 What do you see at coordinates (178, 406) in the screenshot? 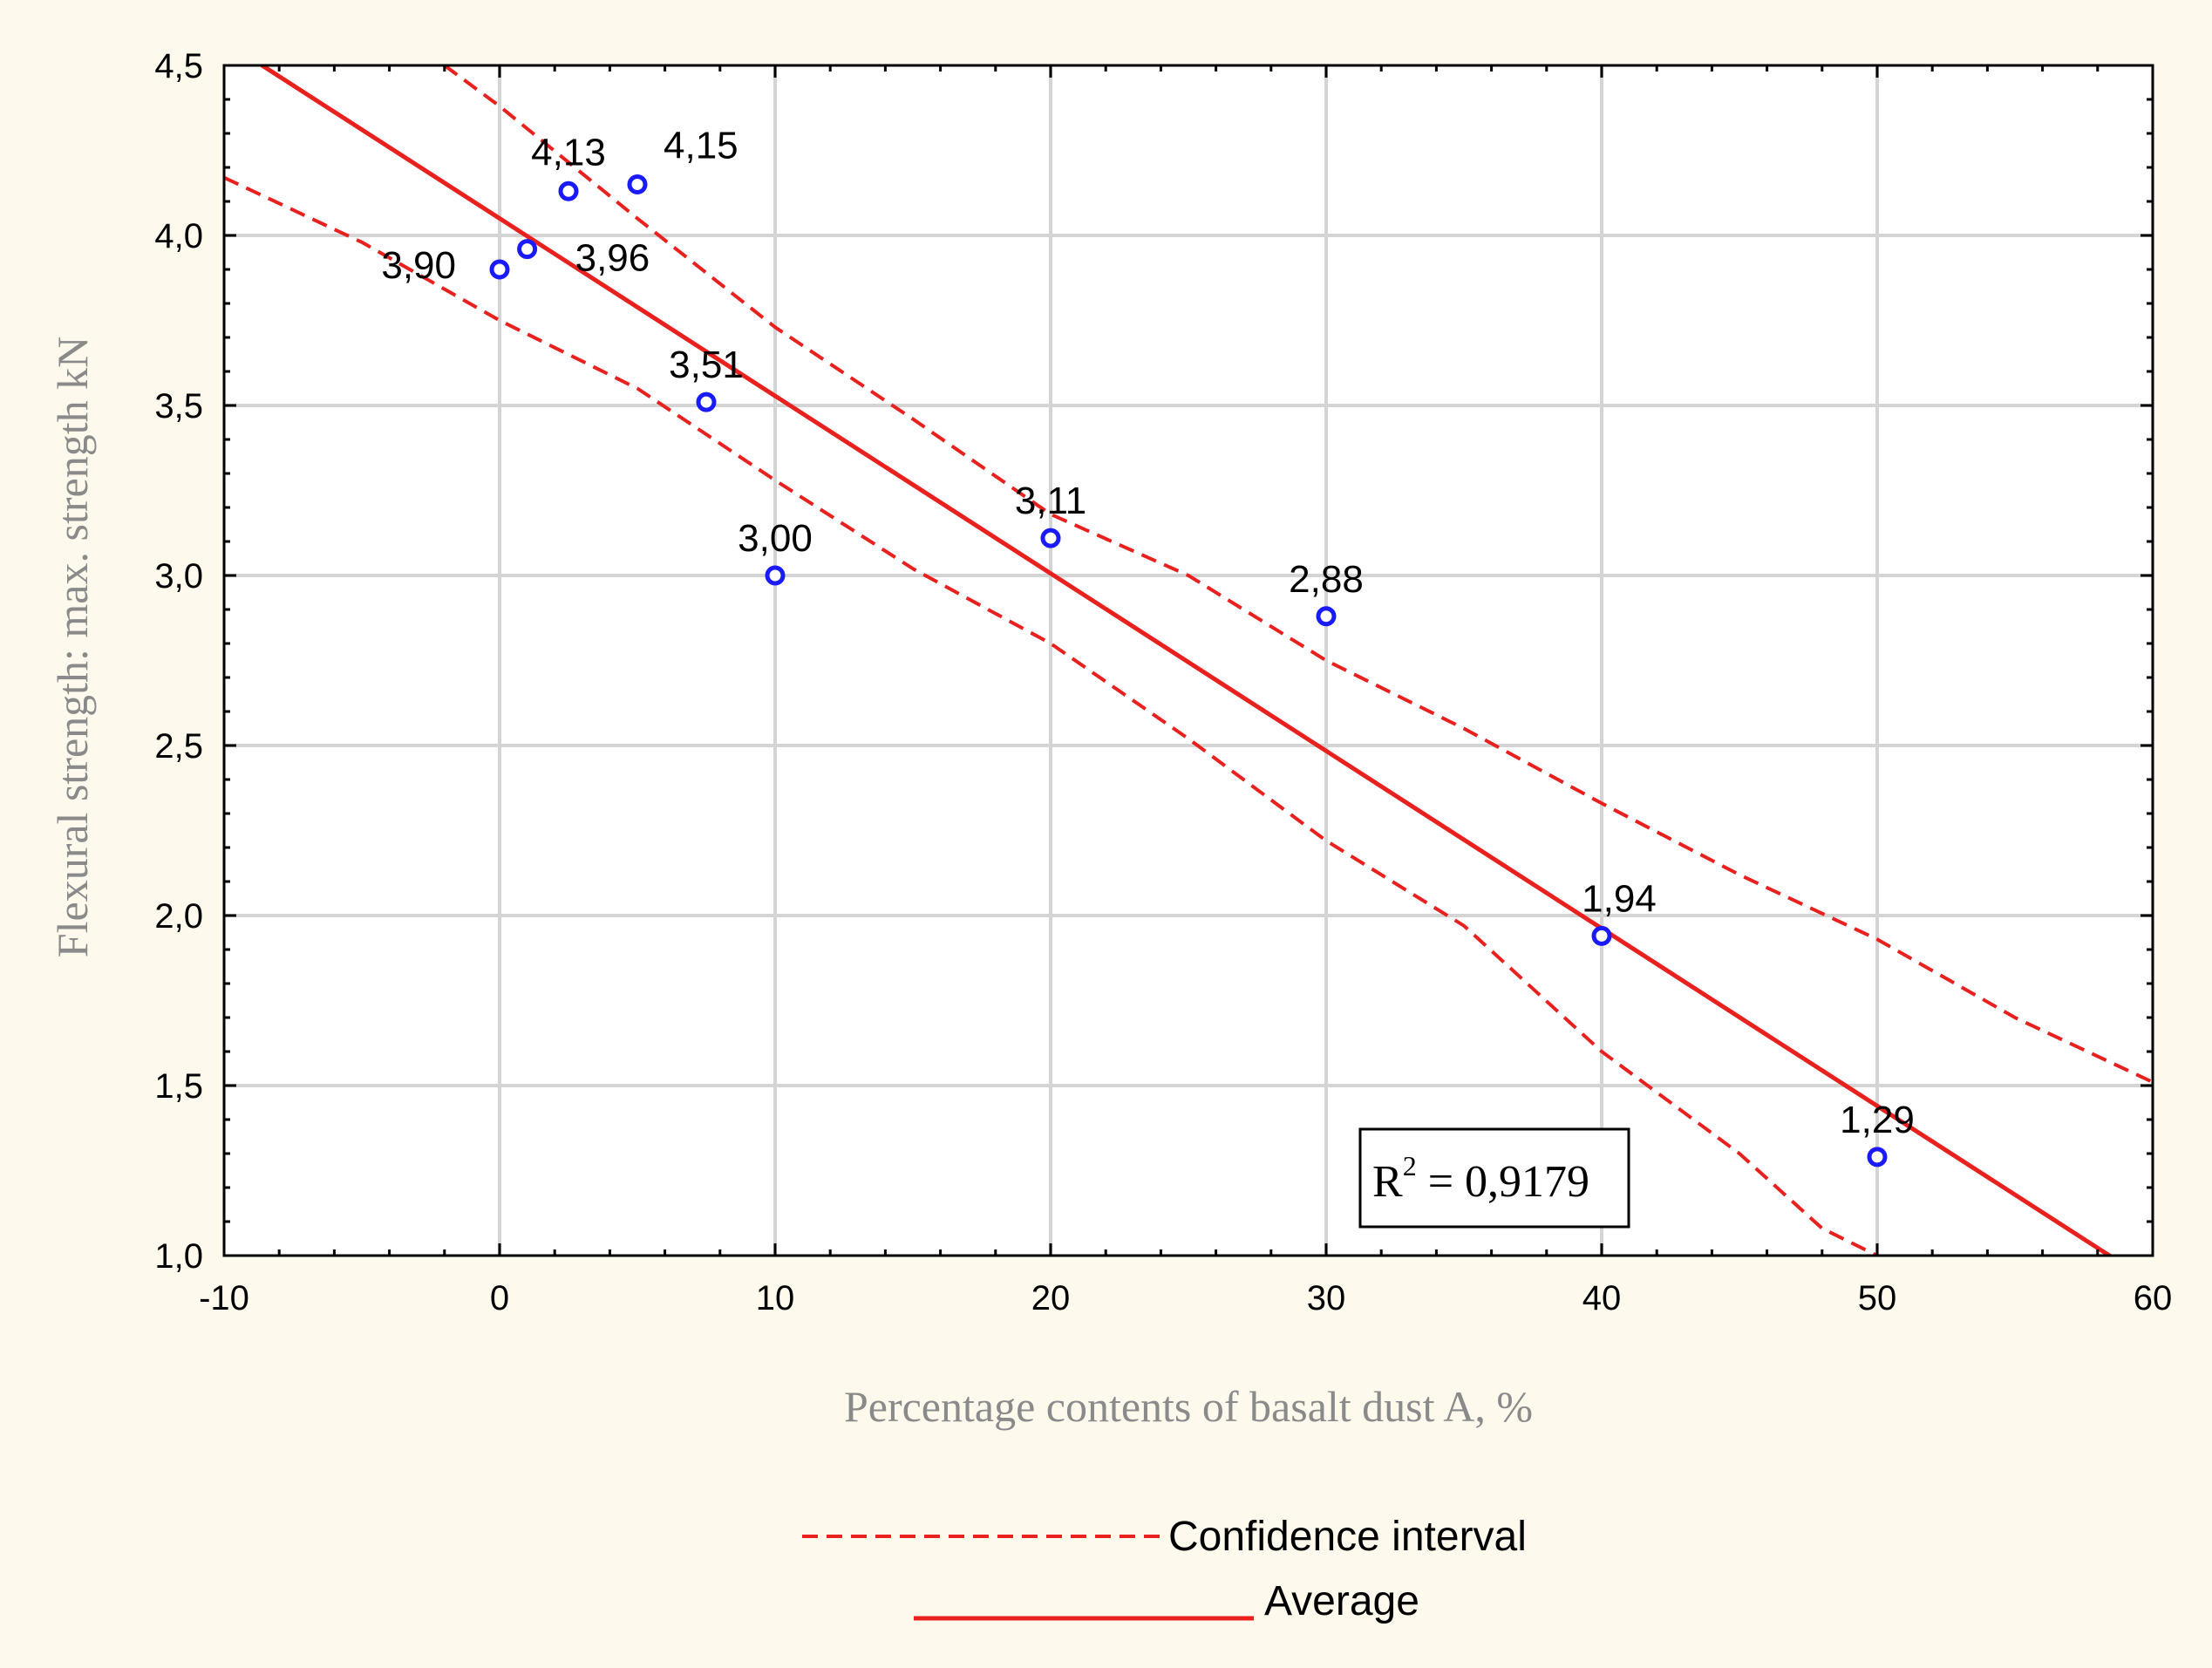
I see `y-tick-label: 3,5` at bounding box center [178, 406].